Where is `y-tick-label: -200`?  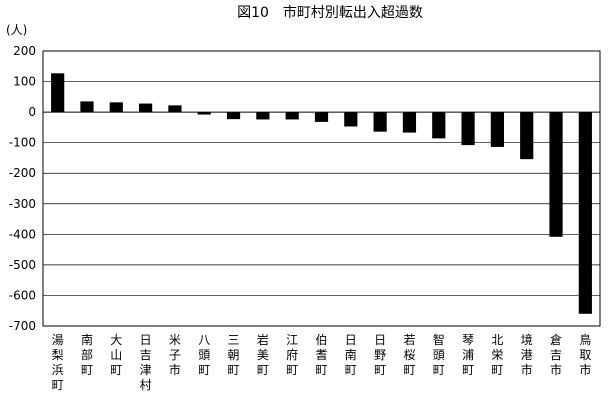
y-tick-label: -200 is located at coordinates (22, 173).